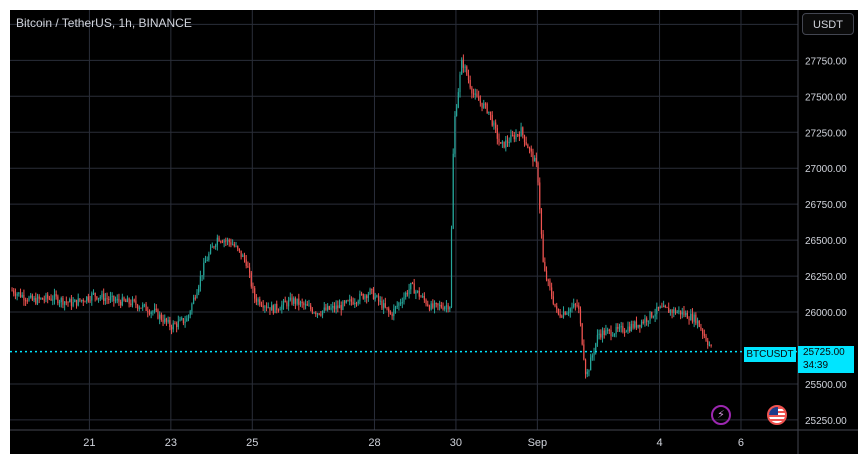  What do you see at coordinates (826, 205) in the screenshot?
I see `price-tick-label: 26750.00` at bounding box center [826, 205].